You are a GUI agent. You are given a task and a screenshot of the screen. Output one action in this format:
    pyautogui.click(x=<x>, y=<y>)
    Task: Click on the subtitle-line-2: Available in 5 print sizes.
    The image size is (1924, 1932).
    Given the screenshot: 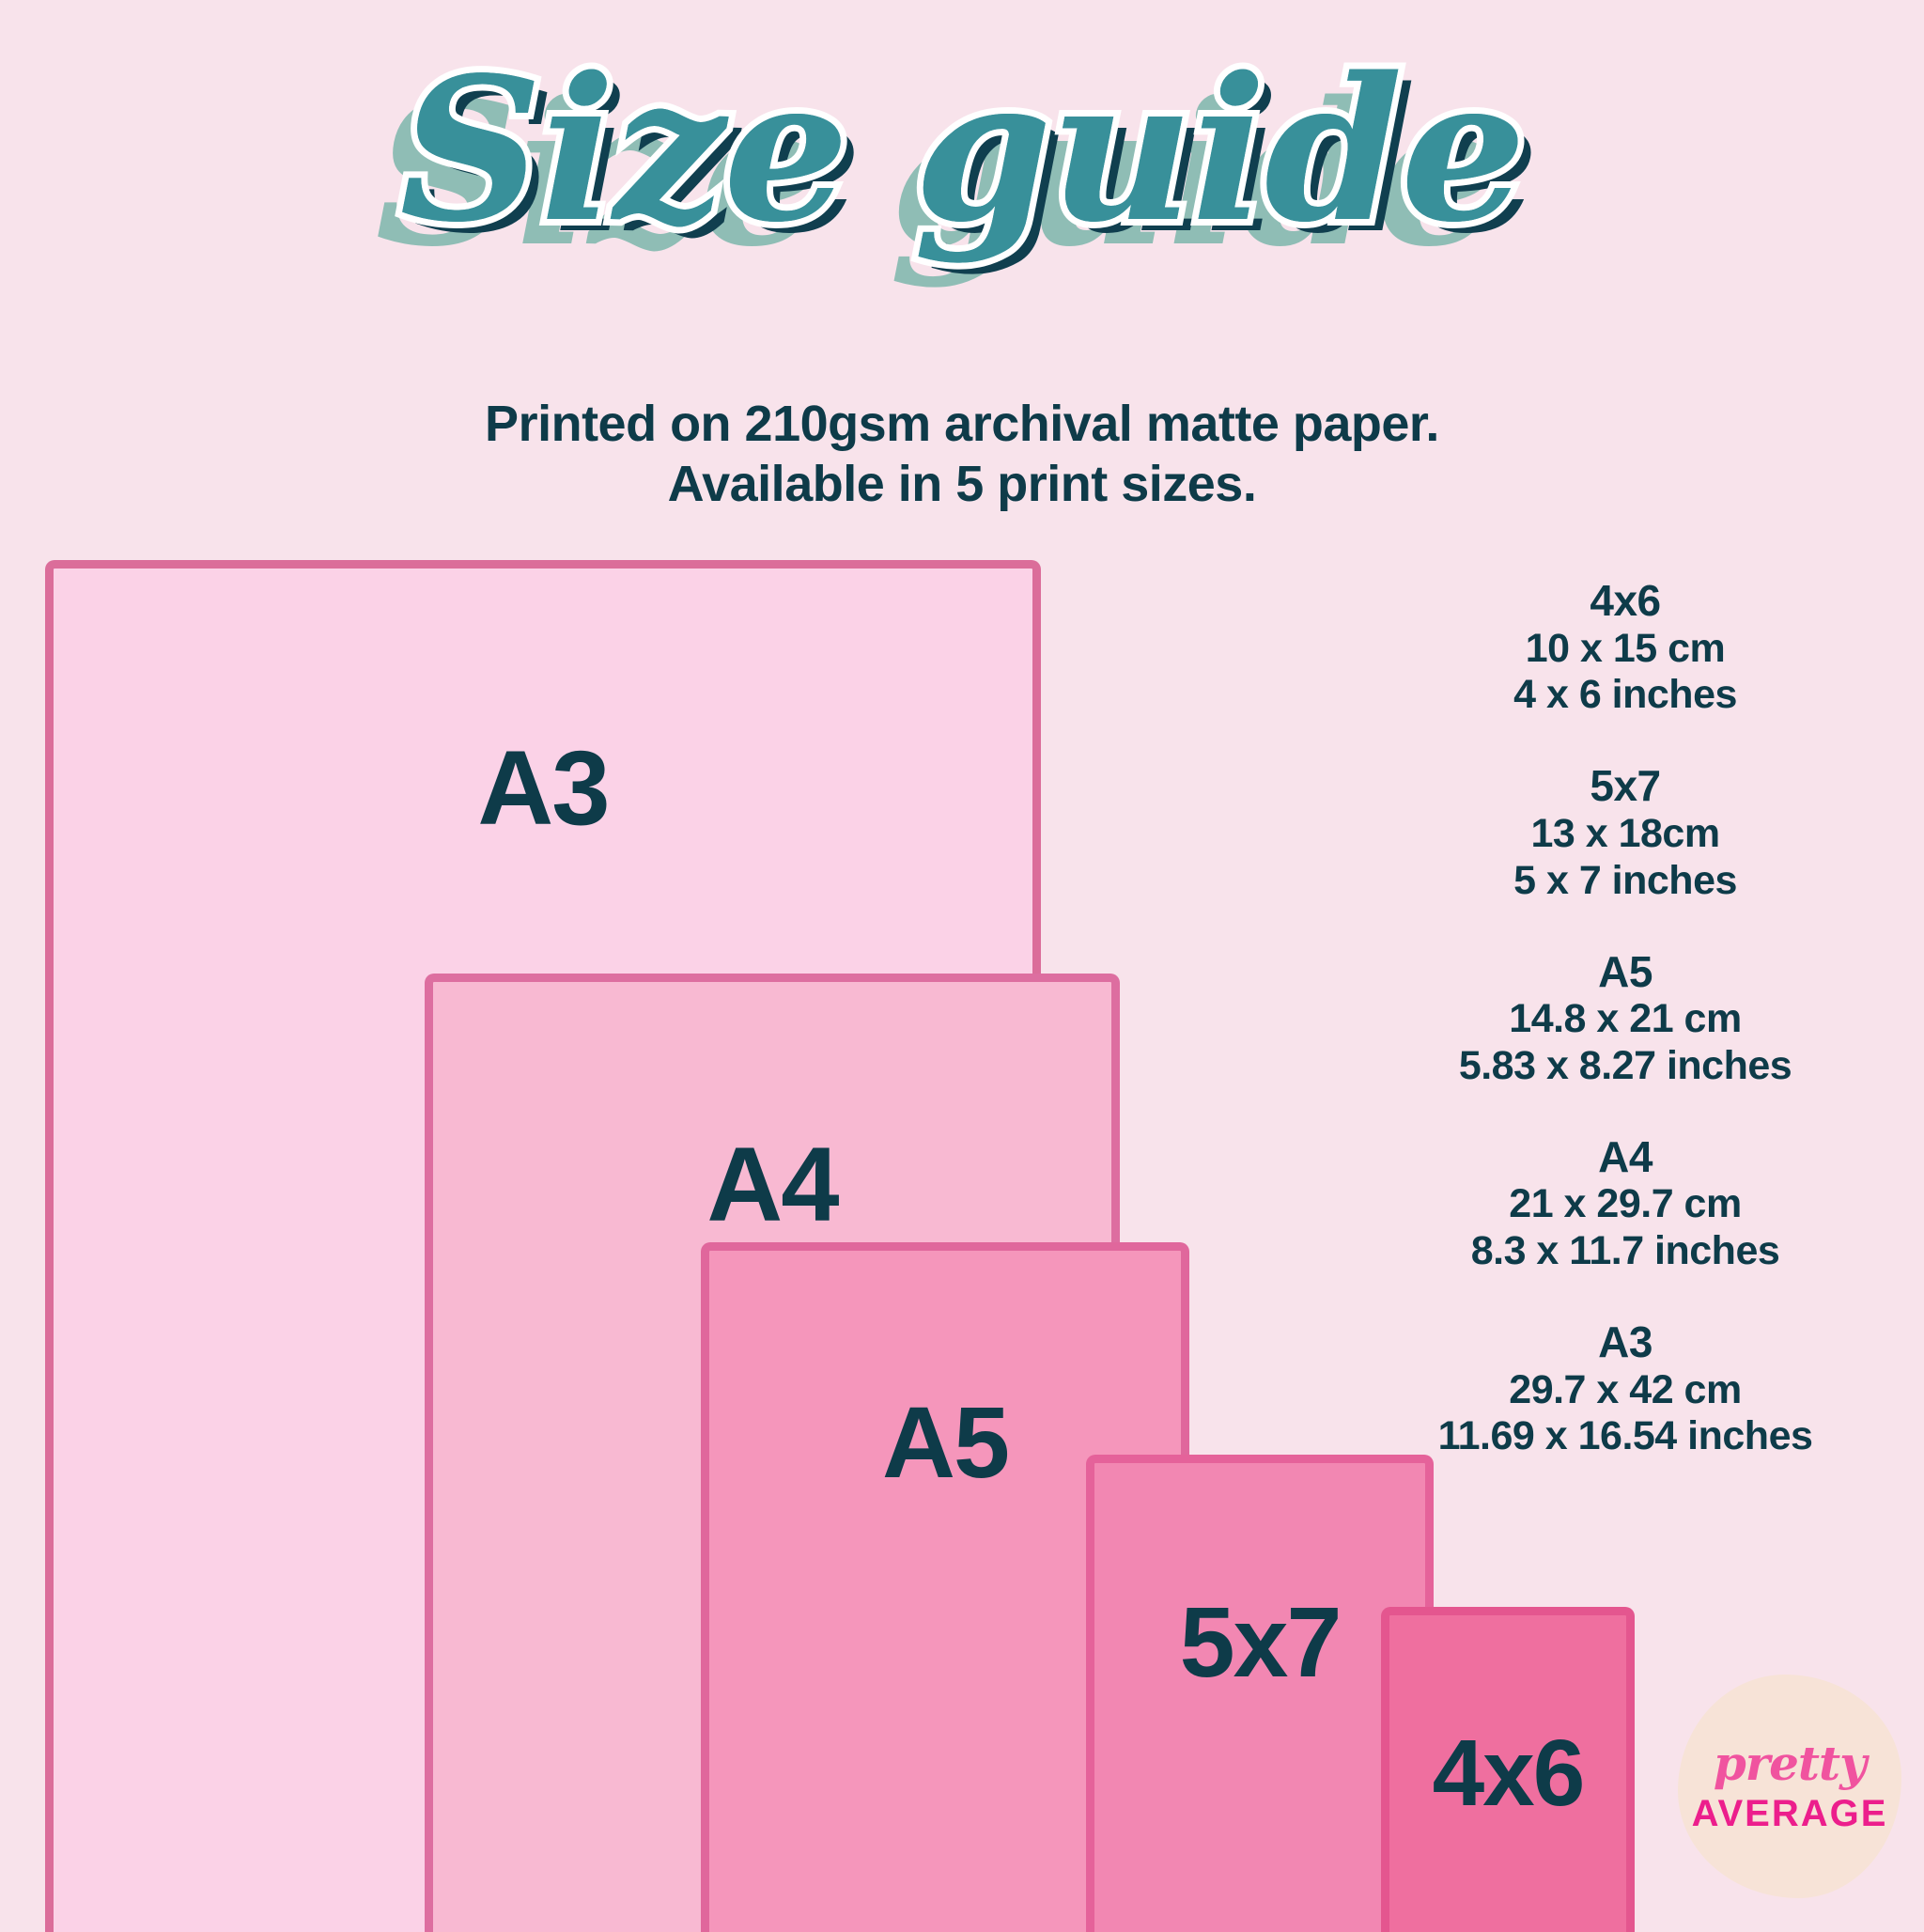 What is the action you would take?
    pyautogui.click(x=962, y=483)
    